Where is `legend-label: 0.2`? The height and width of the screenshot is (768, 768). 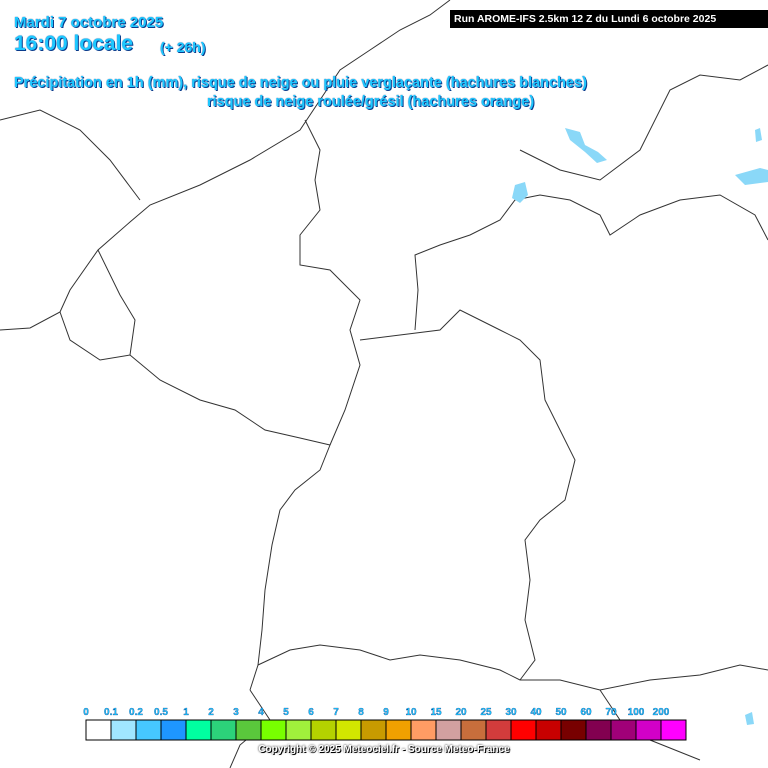
legend-label: 0.2 is located at coordinates (136, 712).